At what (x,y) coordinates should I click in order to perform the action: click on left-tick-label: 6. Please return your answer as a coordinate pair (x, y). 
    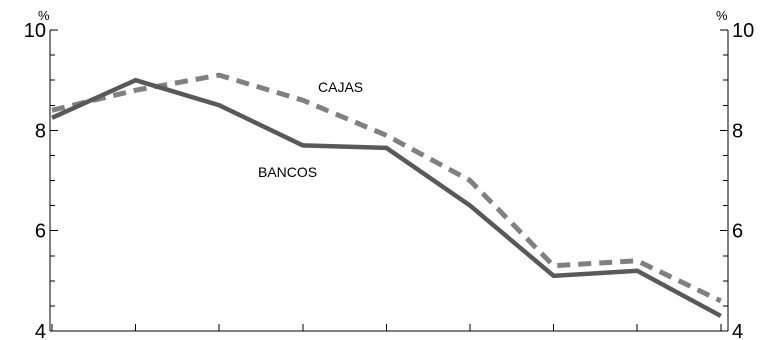
    Looking at the image, I should click on (40, 232).